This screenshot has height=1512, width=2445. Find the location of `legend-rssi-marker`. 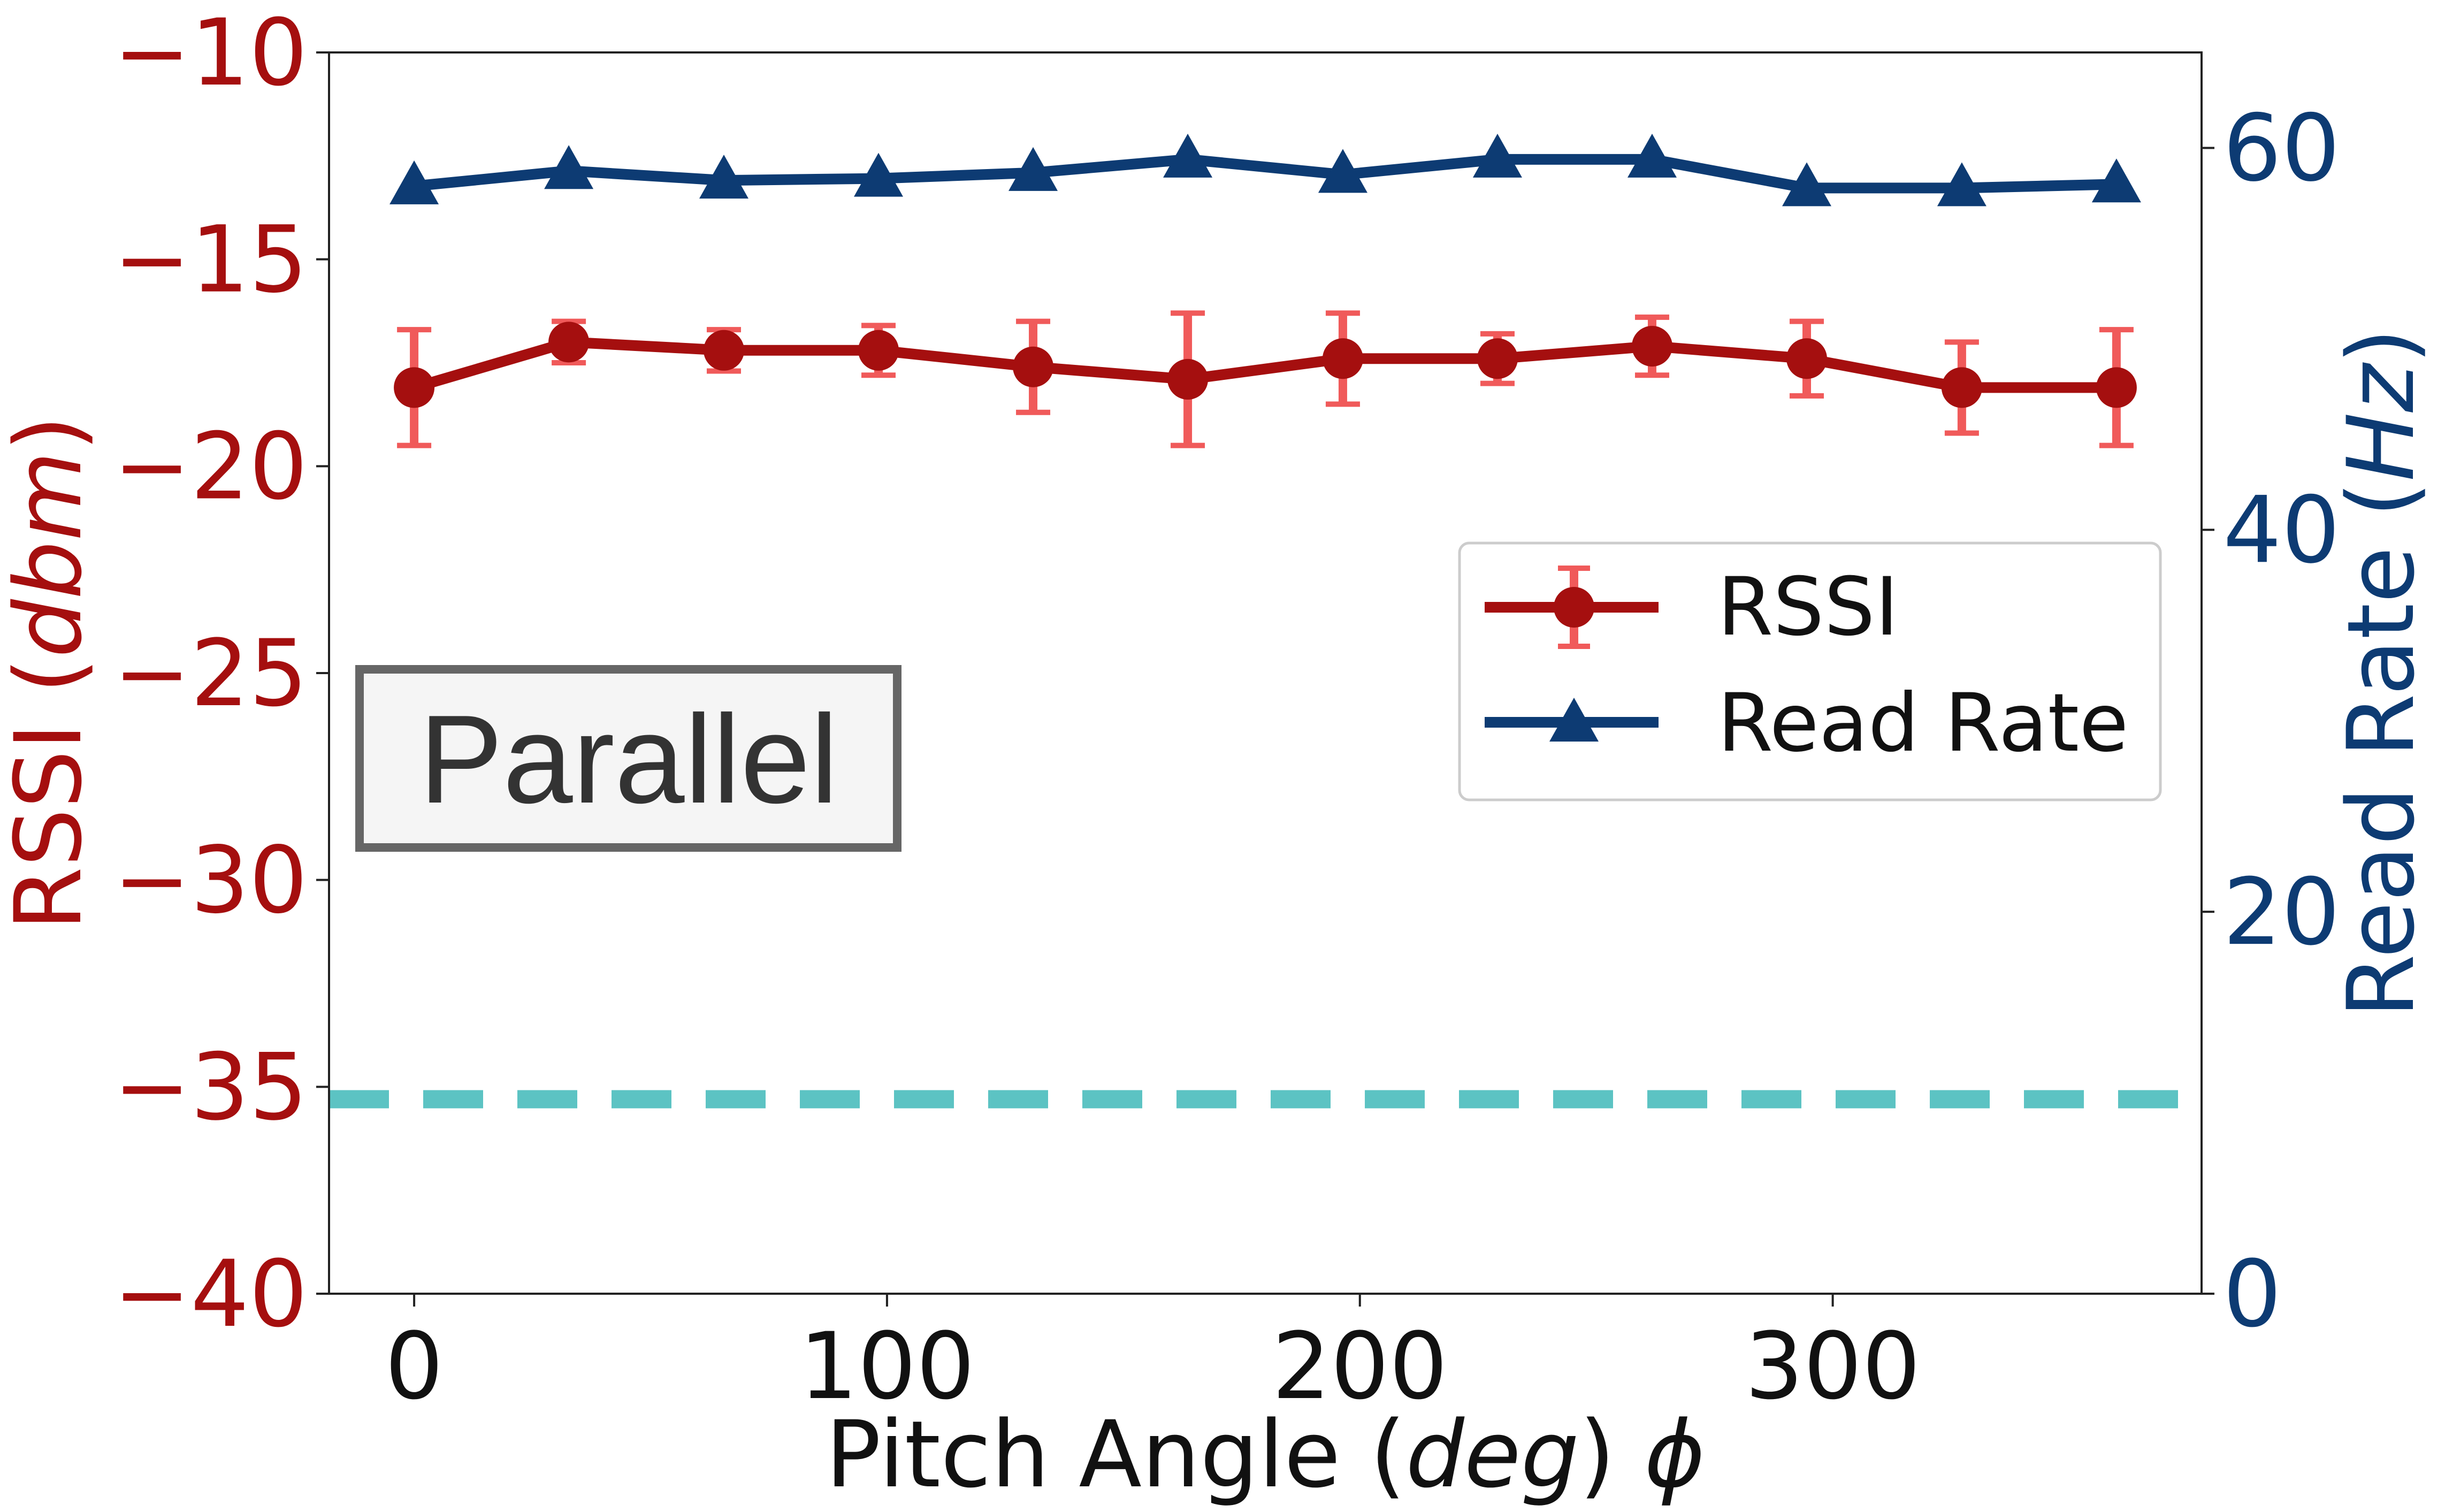

legend-rssi-marker is located at coordinates (1574, 607).